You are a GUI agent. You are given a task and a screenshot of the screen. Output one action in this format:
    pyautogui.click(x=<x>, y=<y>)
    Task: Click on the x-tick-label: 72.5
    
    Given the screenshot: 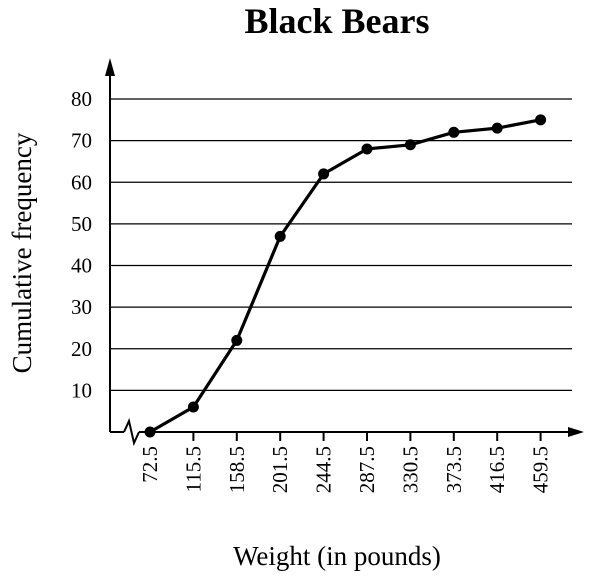 What is the action you would take?
    pyautogui.click(x=150, y=464)
    